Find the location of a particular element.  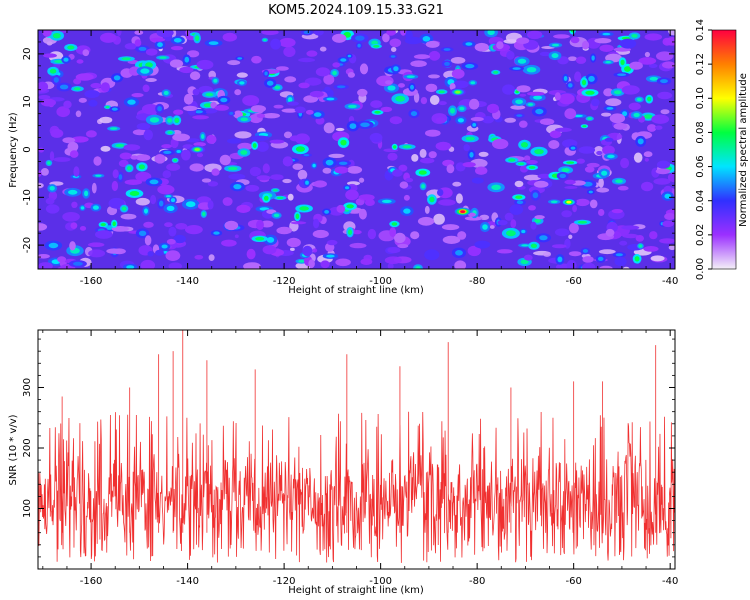

colorbar-tick-label: 0.12 is located at coordinates (700, 64).